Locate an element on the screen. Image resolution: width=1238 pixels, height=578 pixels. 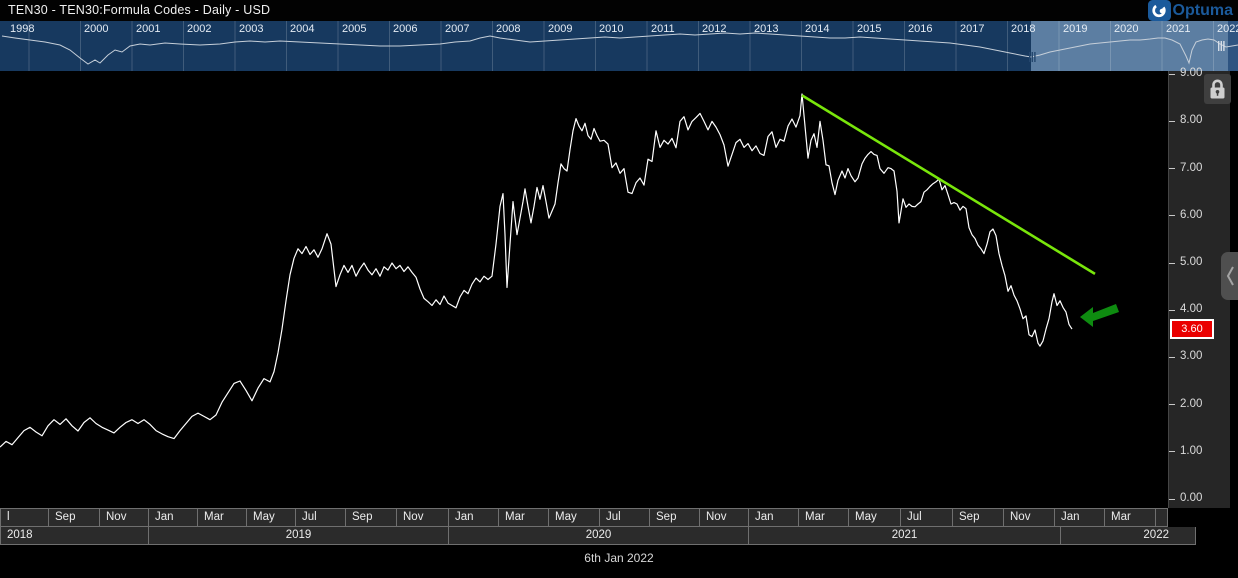
navigator-year-label: 2015 is located at coordinates (869, 29).